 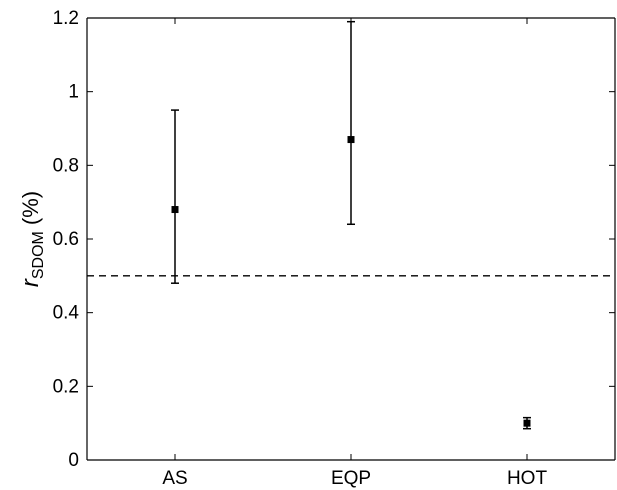 I want to click on y-tick-label: 0.4, so click(x=66, y=313).